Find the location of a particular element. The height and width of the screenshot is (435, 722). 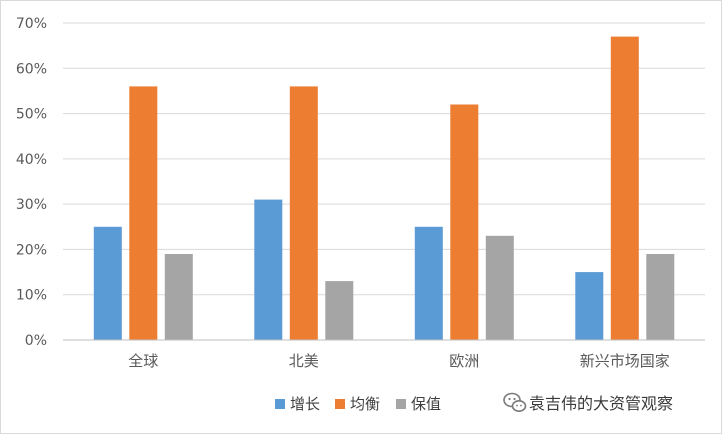

bar-保值-全球 is located at coordinates (178, 297).